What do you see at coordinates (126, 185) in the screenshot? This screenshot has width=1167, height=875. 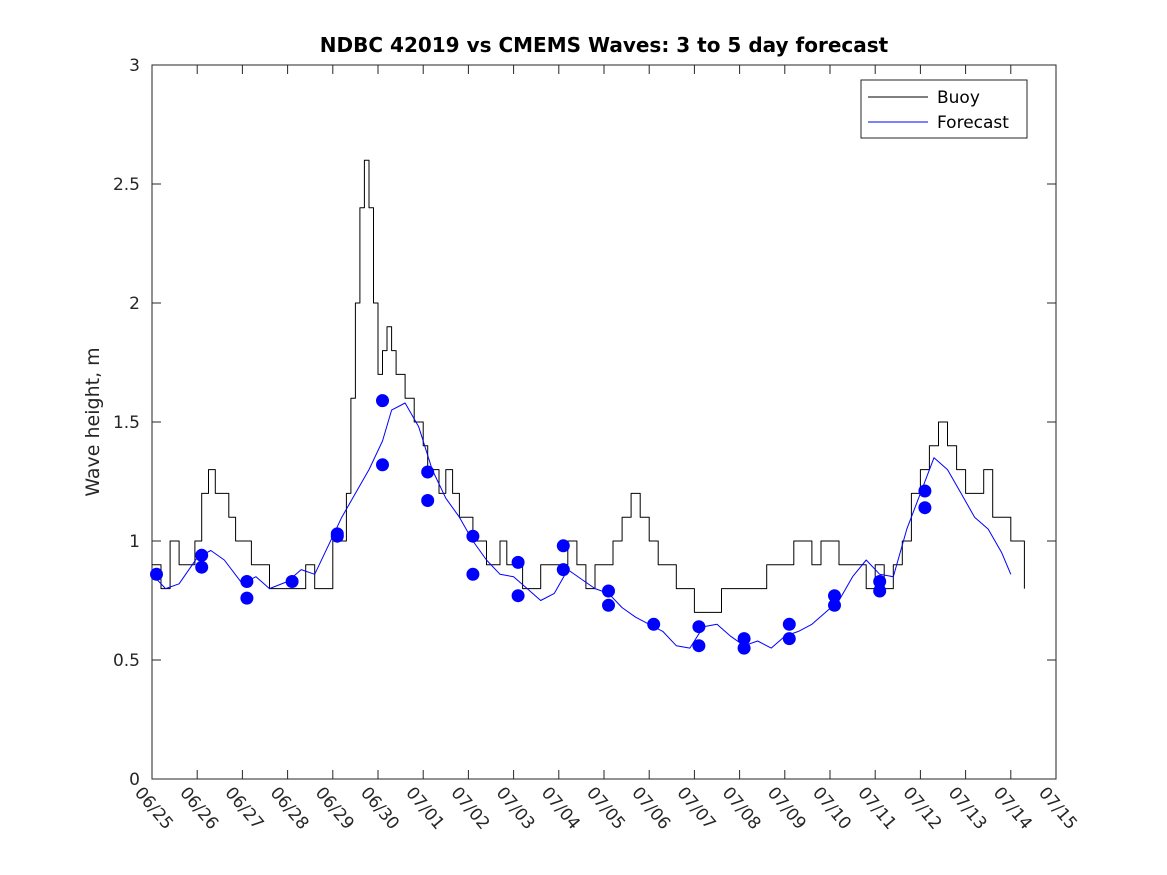 I see `y-tick-label: 2.5` at bounding box center [126, 185].